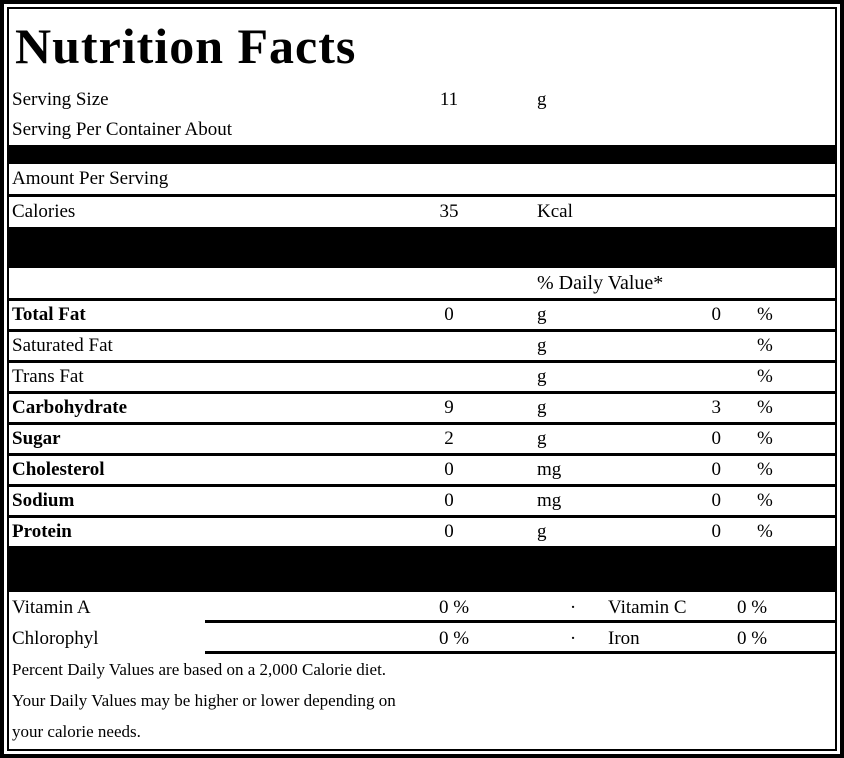 The image size is (844, 758). What do you see at coordinates (60, 99) in the screenshot?
I see `serving-size-label: Serving Size` at bounding box center [60, 99].